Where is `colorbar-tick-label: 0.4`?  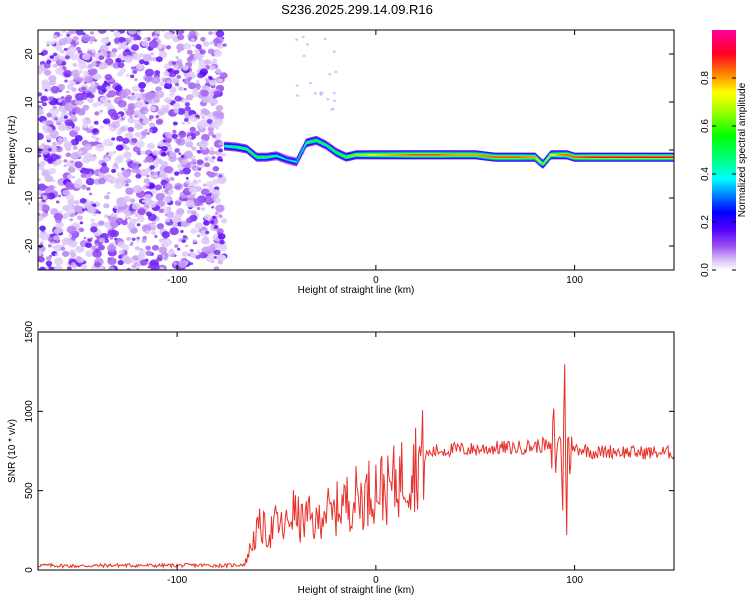
colorbar-tick-label: 0.4 is located at coordinates (705, 174).